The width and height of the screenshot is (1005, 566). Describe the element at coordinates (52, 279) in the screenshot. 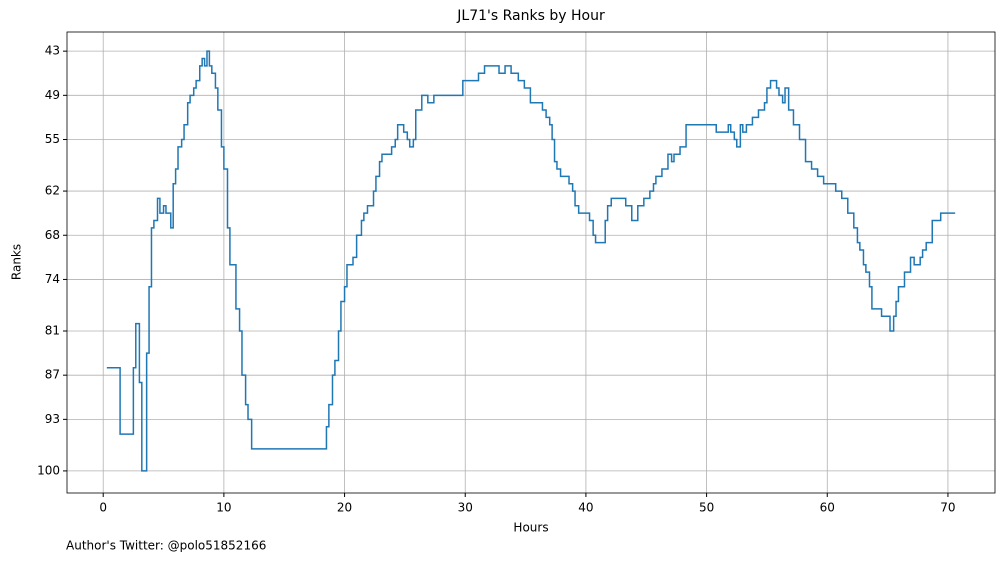

I see `y-tick-label: 74` at that location.